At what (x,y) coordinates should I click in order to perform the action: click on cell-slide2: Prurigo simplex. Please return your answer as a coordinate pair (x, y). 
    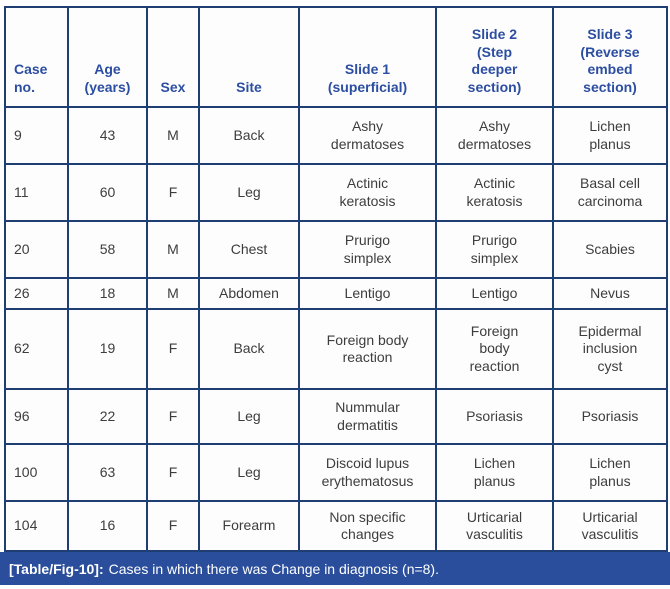
    Looking at the image, I should click on (494, 249).